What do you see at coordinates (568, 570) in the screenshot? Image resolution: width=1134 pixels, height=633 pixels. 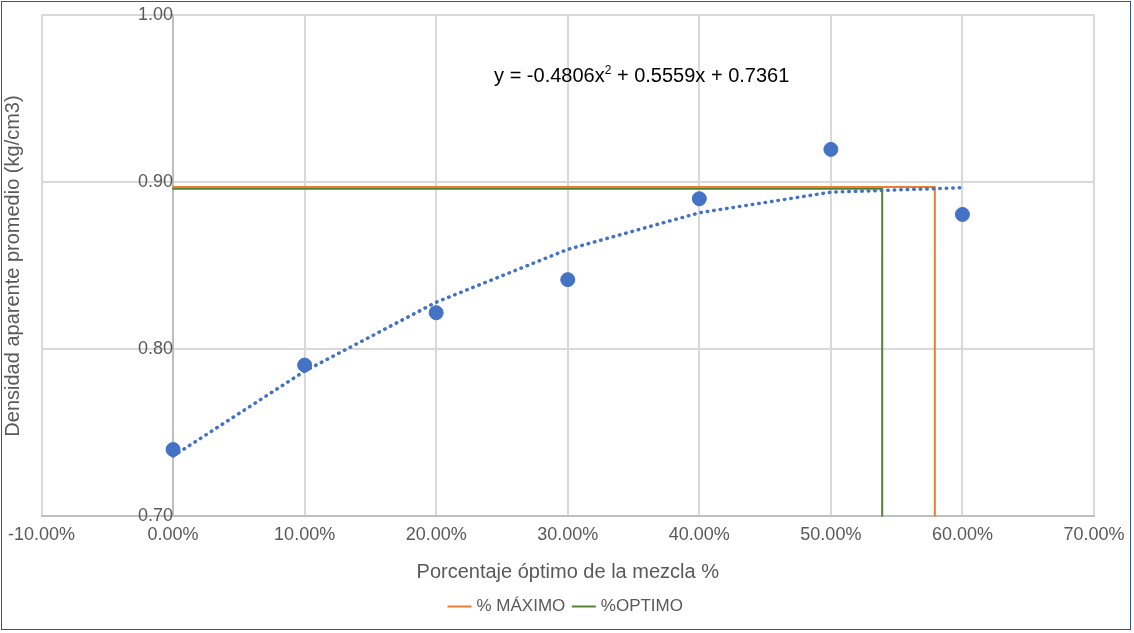 I see `x-axis-title: Porcentaje óptimo de la mezcla %` at bounding box center [568, 570].